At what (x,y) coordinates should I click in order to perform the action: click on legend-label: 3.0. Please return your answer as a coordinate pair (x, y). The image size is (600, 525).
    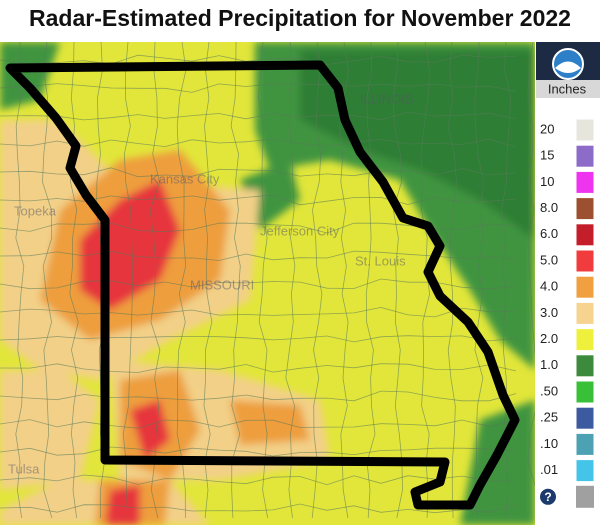
    Looking at the image, I should click on (549, 312).